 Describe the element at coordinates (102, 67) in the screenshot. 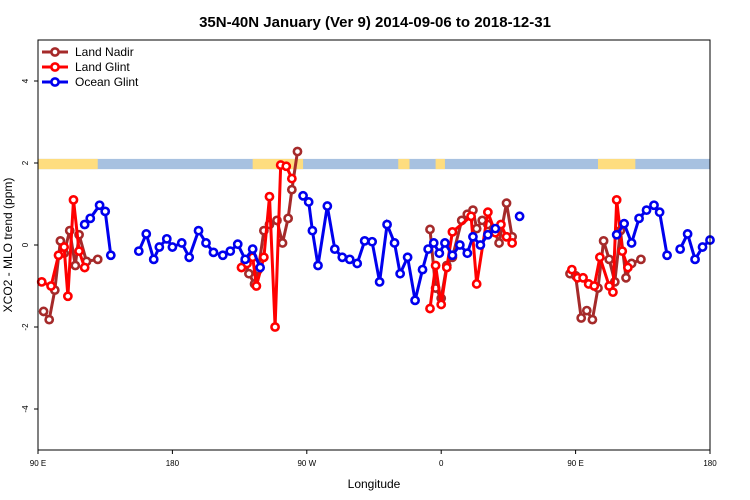

I see `legend-label: Land Glint` at that location.